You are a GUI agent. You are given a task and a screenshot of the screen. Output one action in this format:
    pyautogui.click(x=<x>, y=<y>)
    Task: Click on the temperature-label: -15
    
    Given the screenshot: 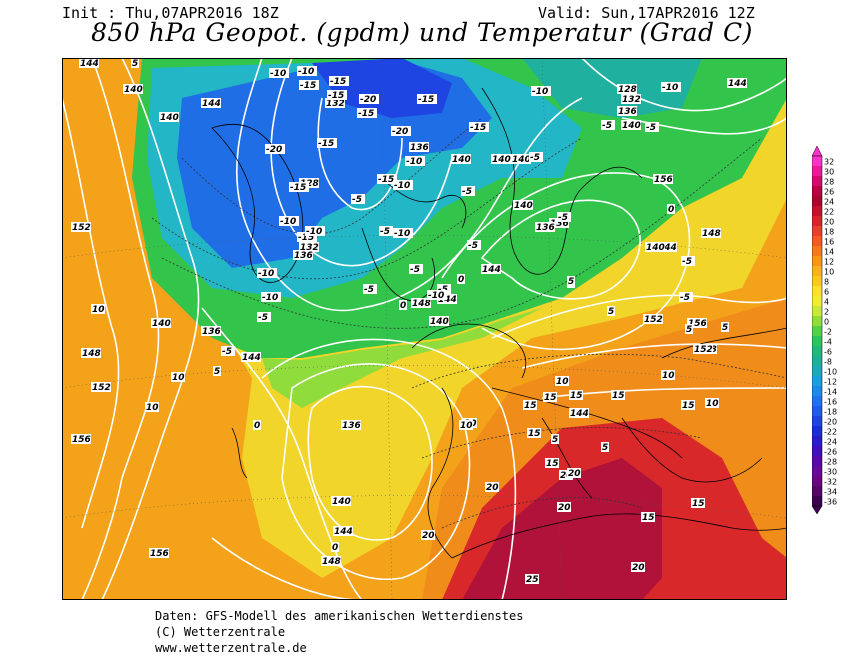 What is the action you would take?
    pyautogui.click(x=327, y=143)
    